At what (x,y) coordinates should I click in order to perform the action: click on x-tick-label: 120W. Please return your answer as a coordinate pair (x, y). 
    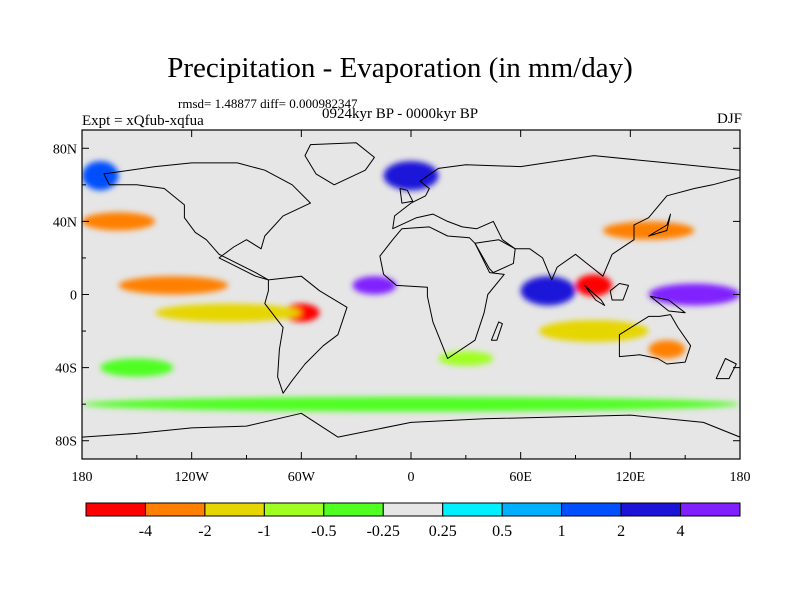
    Looking at the image, I should click on (192, 477).